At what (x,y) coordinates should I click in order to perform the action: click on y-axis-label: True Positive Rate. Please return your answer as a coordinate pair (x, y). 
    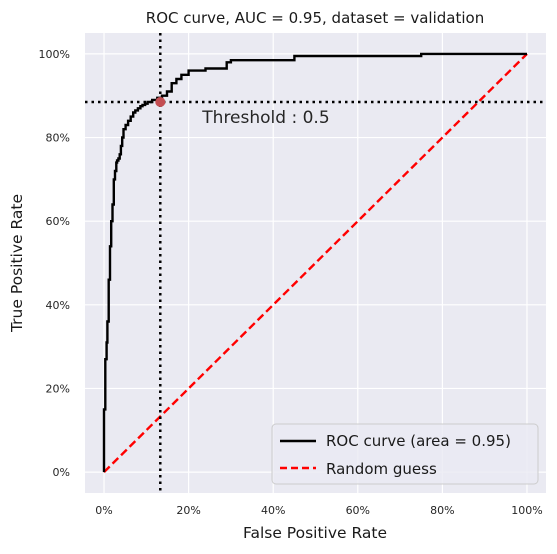
    Looking at the image, I should click on (17, 263).